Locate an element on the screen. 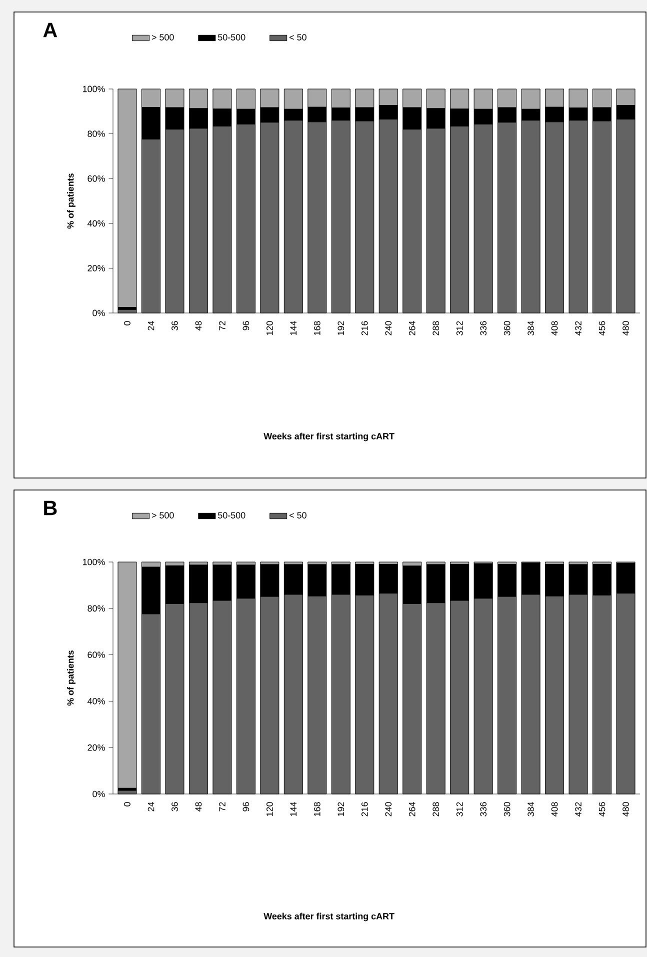 The width and height of the screenshot is (647, 957). chart-title: B is located at coordinates (50, 508).